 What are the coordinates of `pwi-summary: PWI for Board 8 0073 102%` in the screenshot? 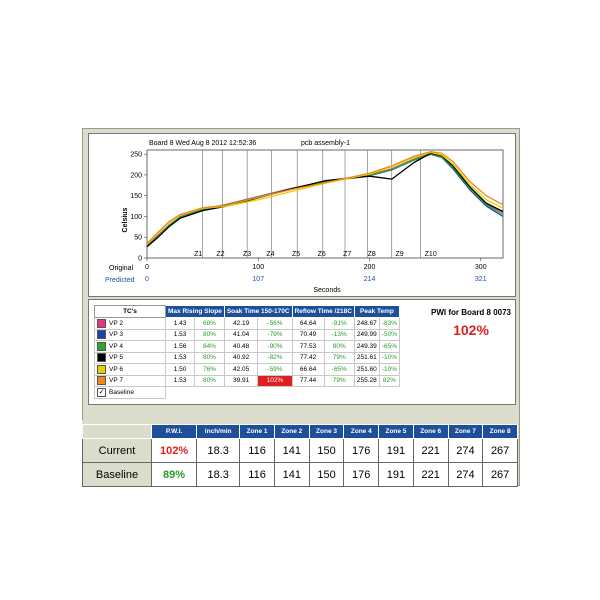 It's located at (471, 323).